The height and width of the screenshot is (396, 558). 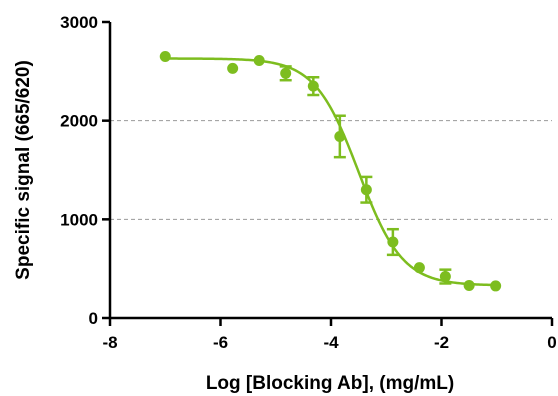 What do you see at coordinates (93, 318) in the screenshot?
I see `y-tick-label: 0` at bounding box center [93, 318].